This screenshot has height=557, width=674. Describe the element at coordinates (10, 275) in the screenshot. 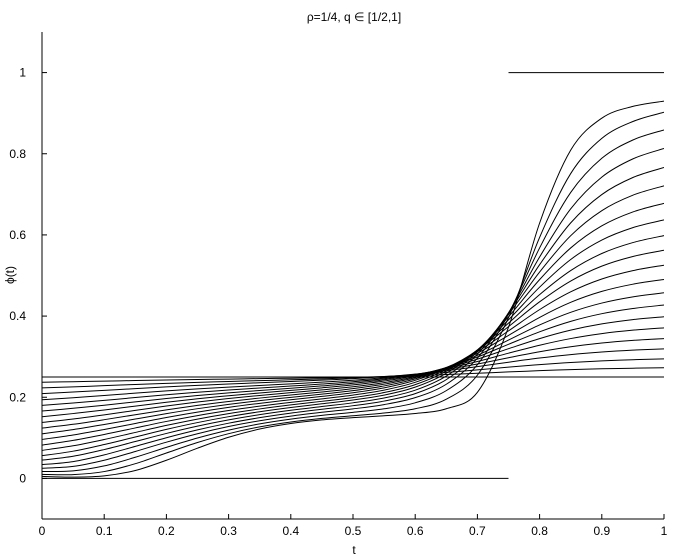

I see `y-axis-label: ϕ(t)` at that location.